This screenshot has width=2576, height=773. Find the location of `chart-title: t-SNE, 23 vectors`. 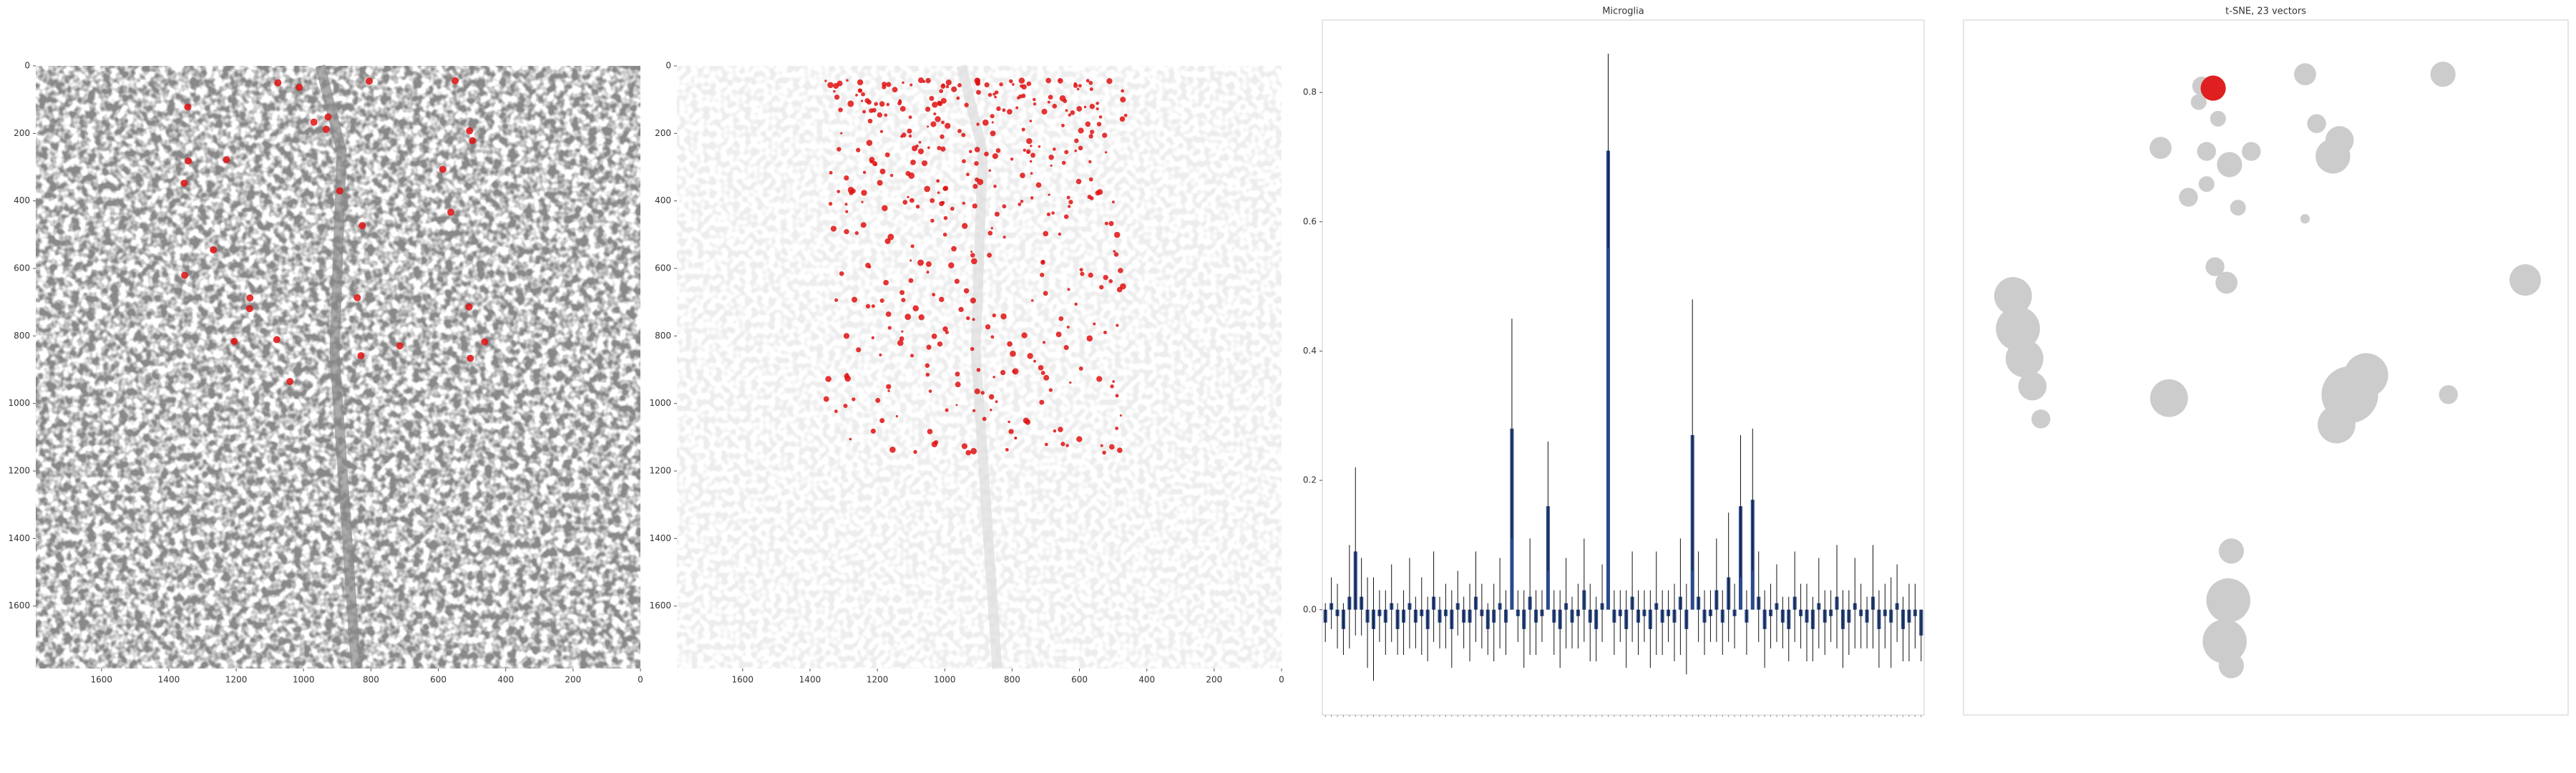

chart-title: t-SNE, 23 vectors is located at coordinates (2265, 12).